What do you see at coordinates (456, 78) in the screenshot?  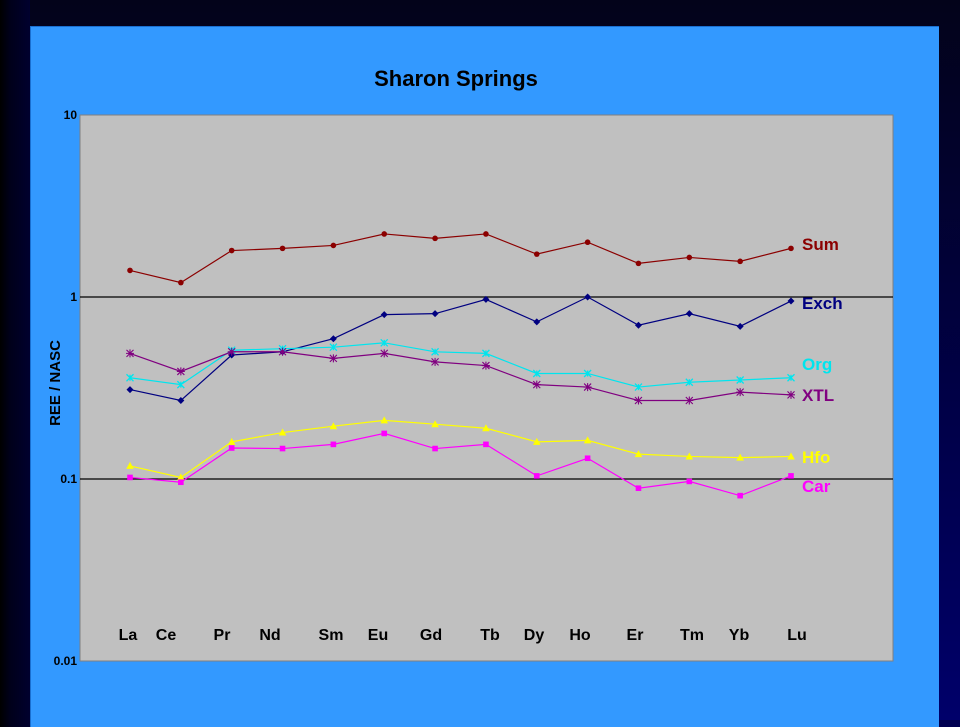 I see `chart-title: Sharon Springs` at bounding box center [456, 78].